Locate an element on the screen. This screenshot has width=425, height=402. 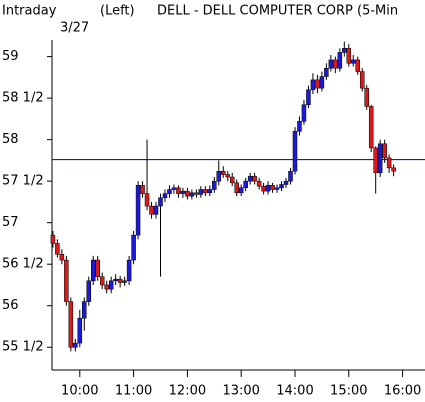
period-label: Intraday is located at coordinates (29, 11).